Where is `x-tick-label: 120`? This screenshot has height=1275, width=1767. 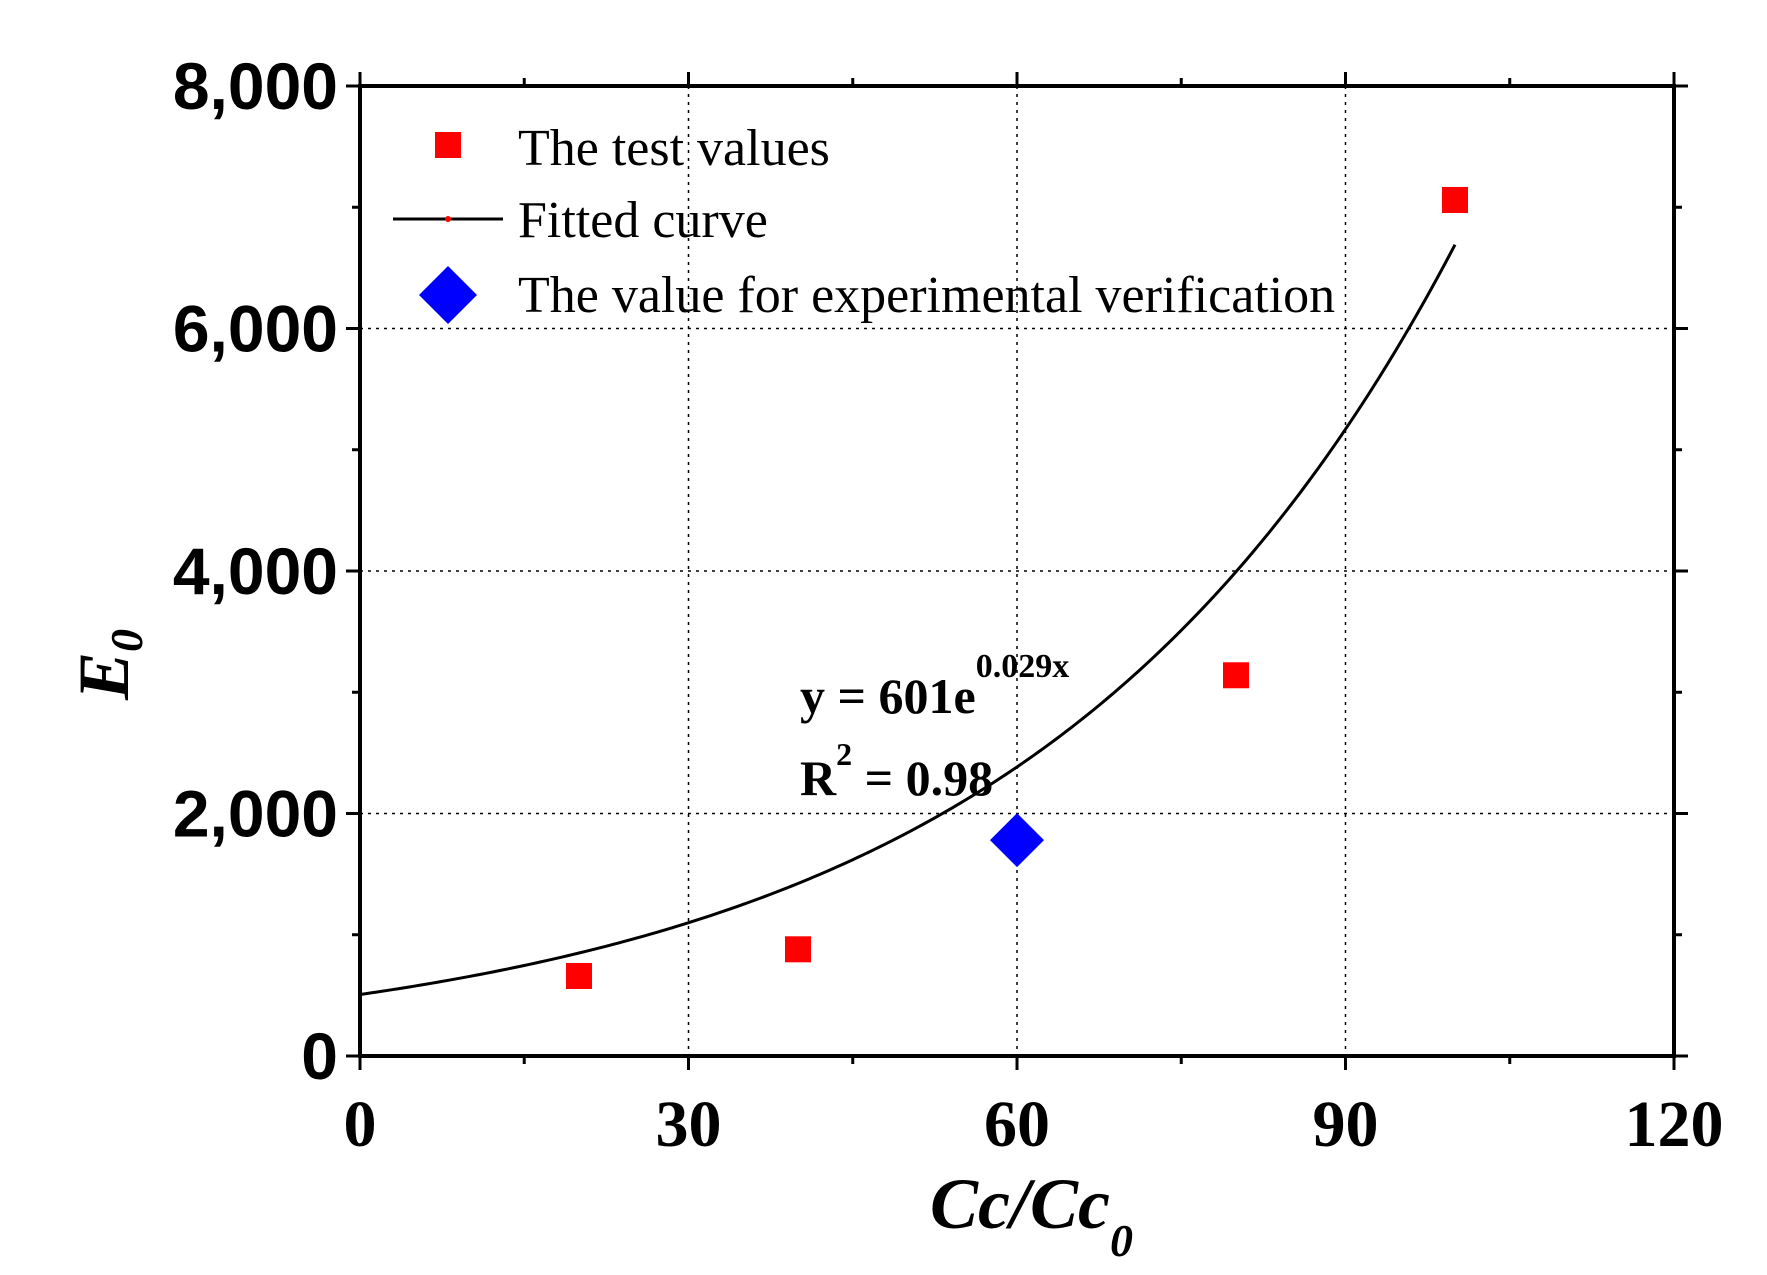 x-tick-label: 120 is located at coordinates (1674, 1124).